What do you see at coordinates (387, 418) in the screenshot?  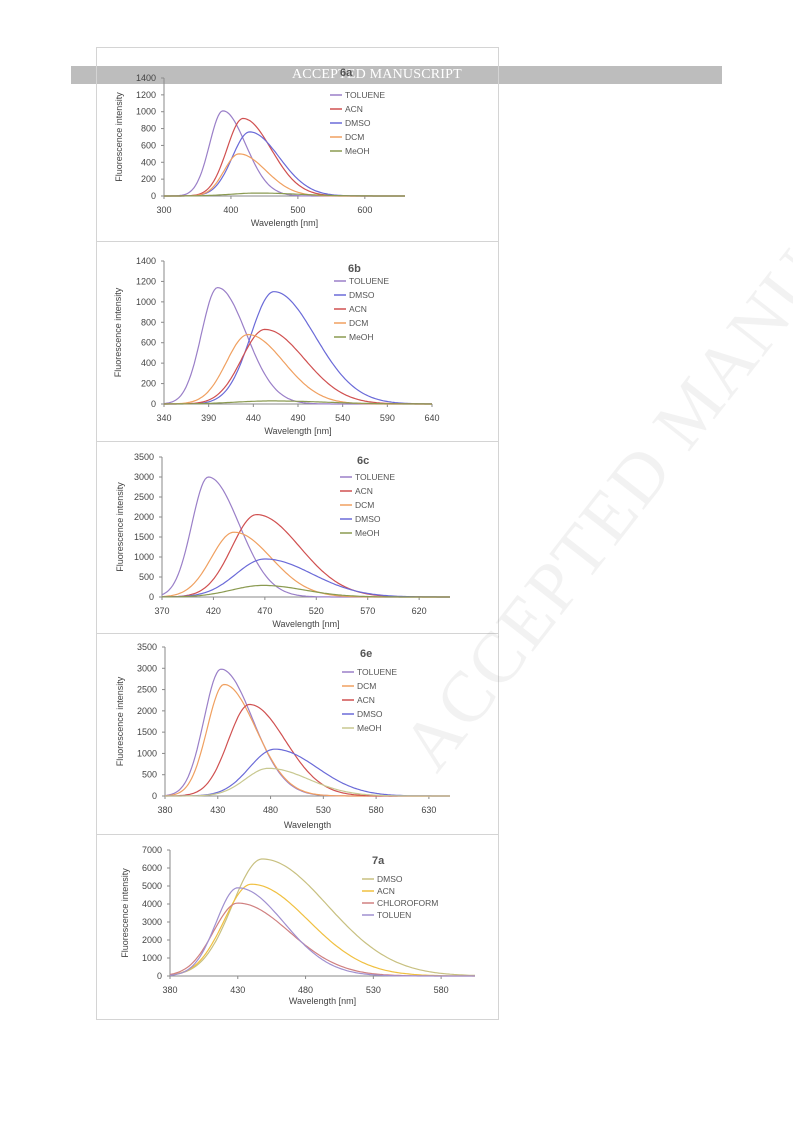 I see `x-tick-label: 590` at bounding box center [387, 418].